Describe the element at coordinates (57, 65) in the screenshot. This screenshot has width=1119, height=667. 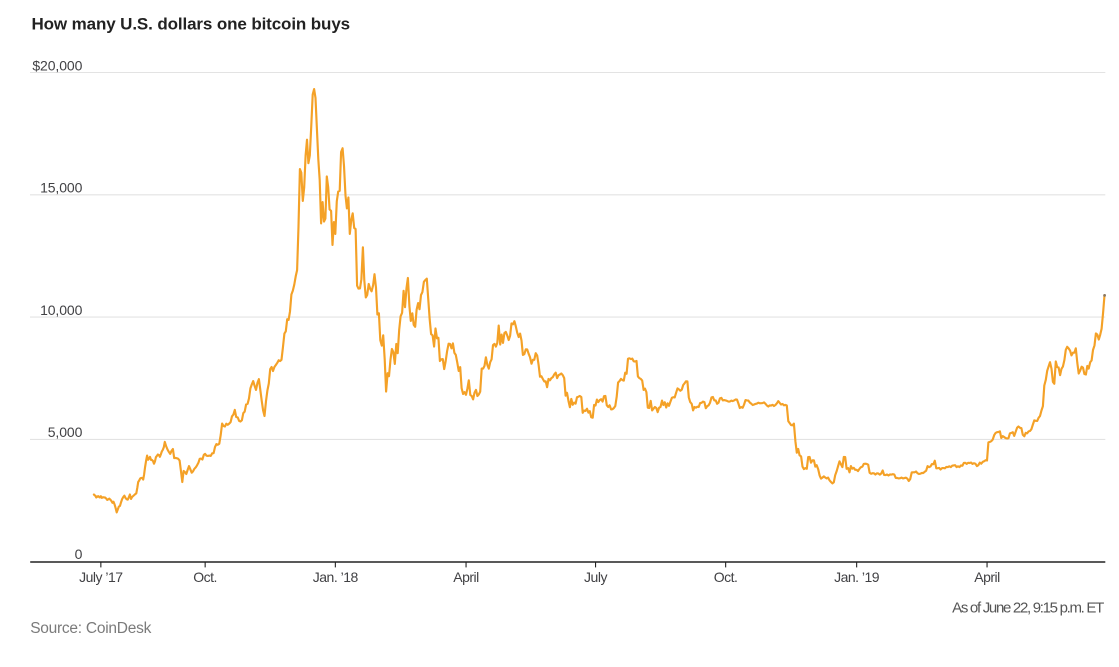
I see `svg-text: $20,000` at that location.